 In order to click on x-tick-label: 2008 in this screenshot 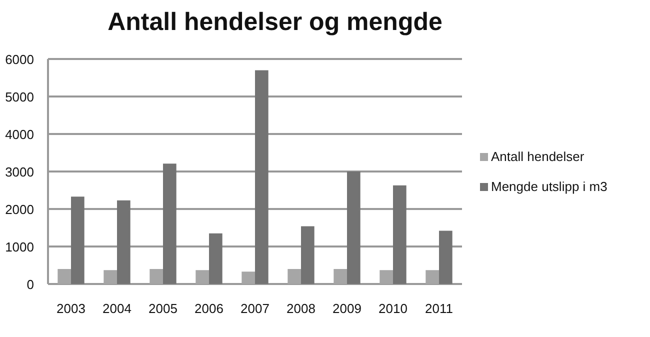, I will do `click(301, 308)`.